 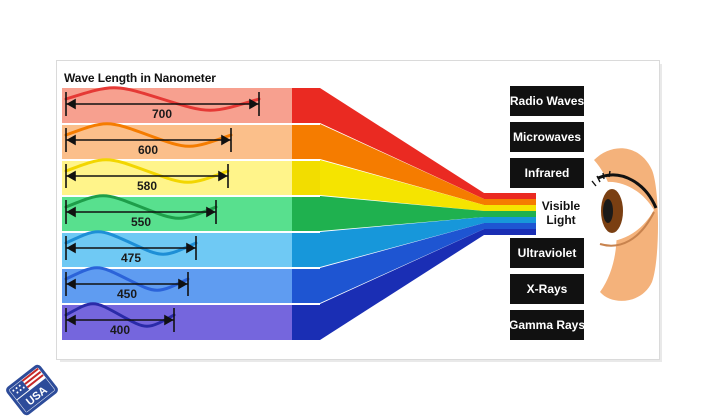 I want to click on label-475: 475, so click(x=131, y=258).